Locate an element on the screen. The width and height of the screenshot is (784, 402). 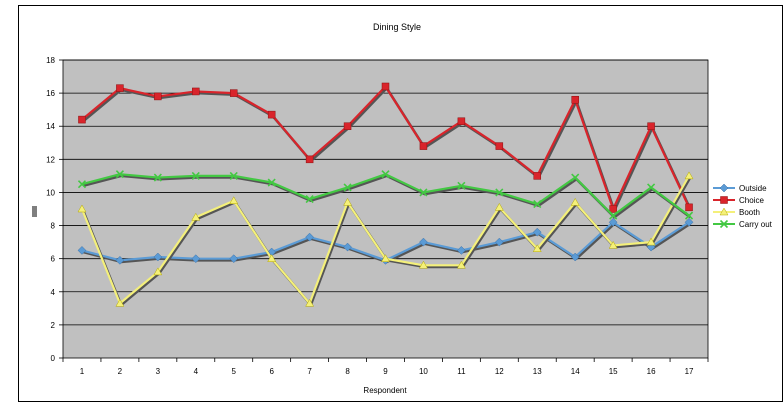
series-carry-out is located at coordinates (385, 195).